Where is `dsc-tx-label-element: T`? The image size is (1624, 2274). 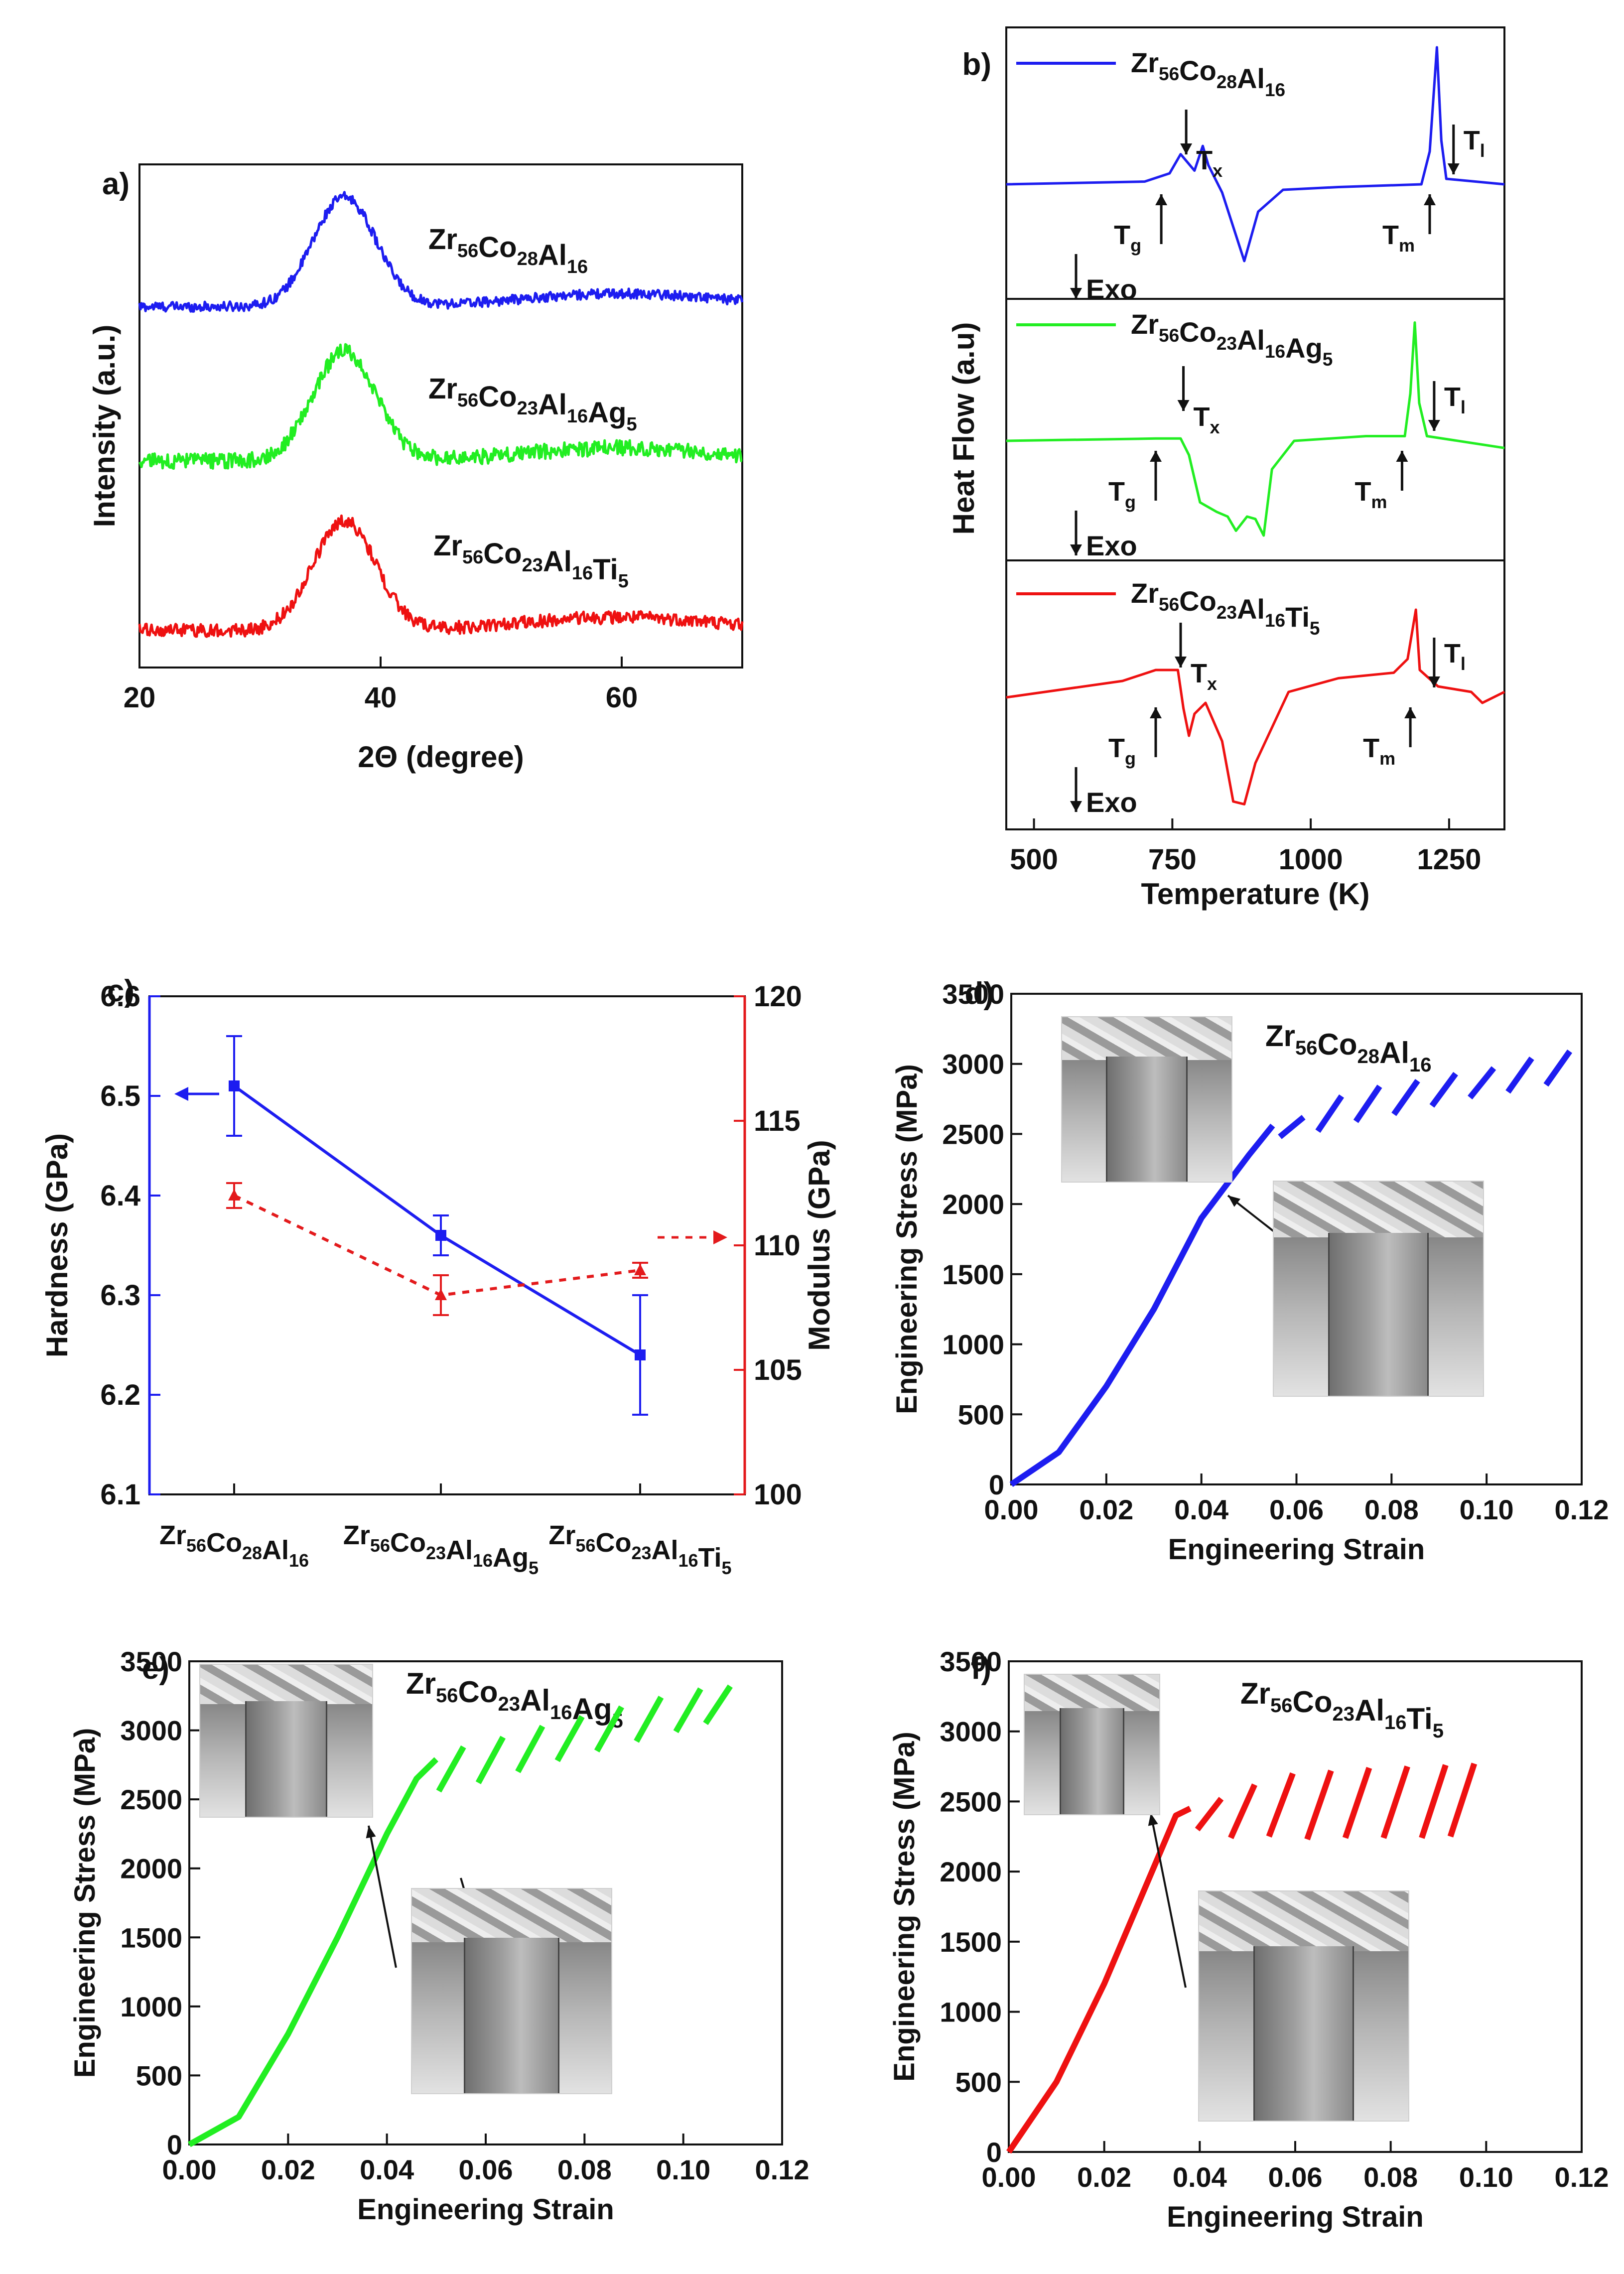 dsc-tx-label-element: T is located at coordinates (1205, 160).